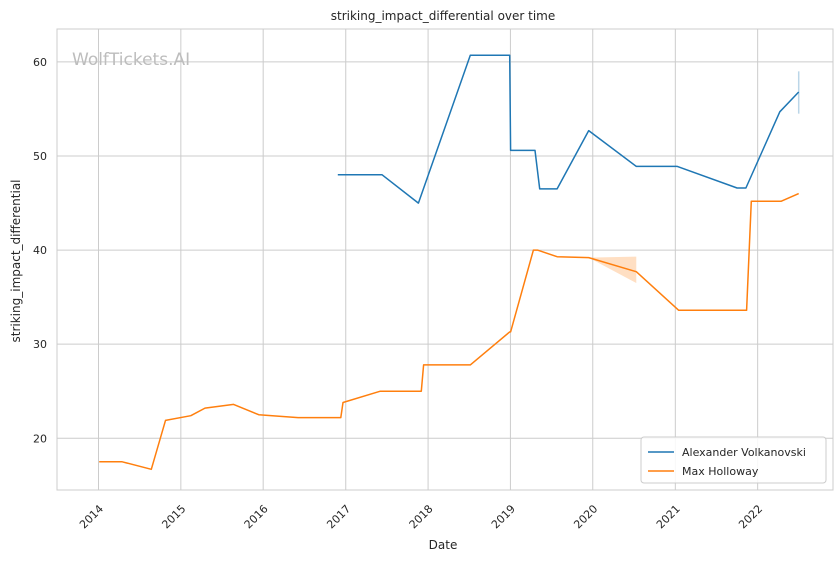 This screenshot has height=561, width=840. Describe the element at coordinates (40, 62) in the screenshot. I see `y-tick-label-60: 60` at that location.